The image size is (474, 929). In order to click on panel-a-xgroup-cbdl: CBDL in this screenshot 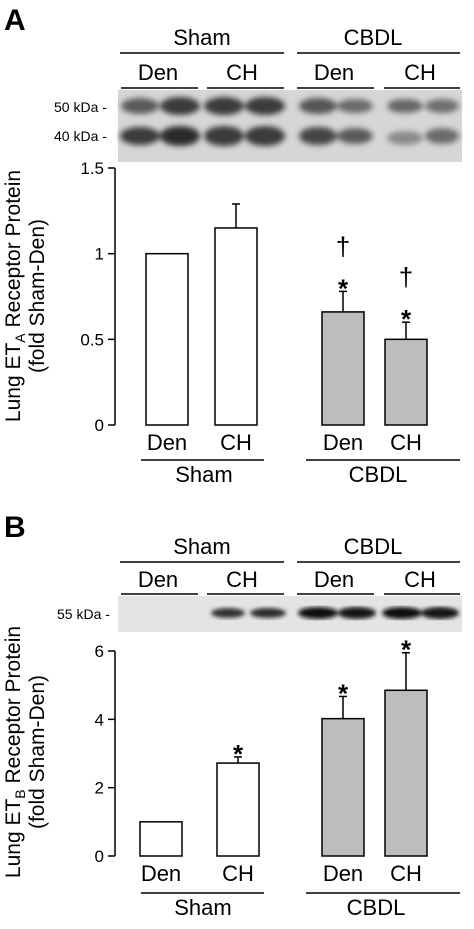, I will do `click(378, 474)`.